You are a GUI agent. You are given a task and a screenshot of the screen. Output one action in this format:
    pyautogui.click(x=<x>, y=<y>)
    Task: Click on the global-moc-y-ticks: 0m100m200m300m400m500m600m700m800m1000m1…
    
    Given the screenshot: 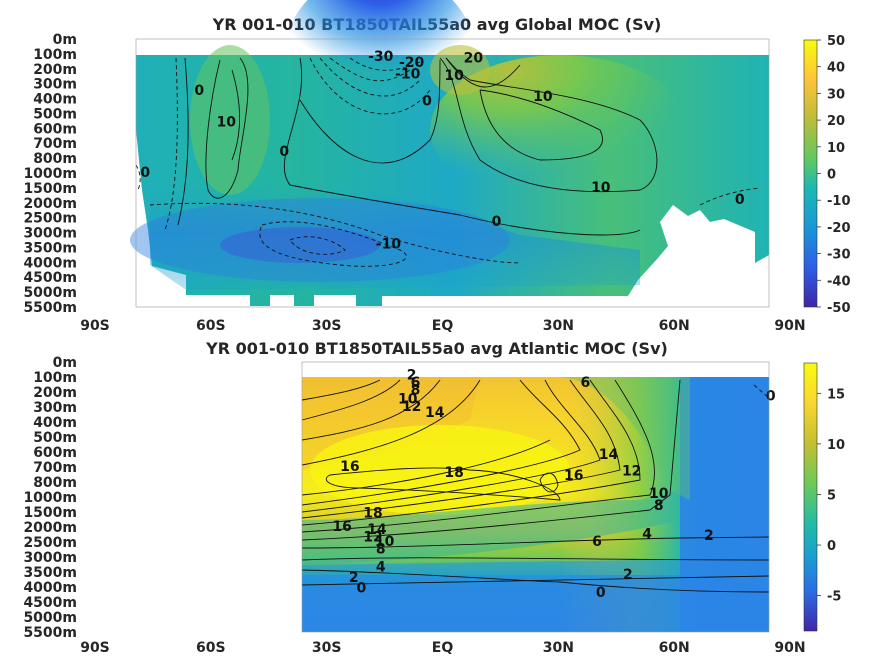 What is the action you would take?
    pyautogui.click(x=50, y=174)
    